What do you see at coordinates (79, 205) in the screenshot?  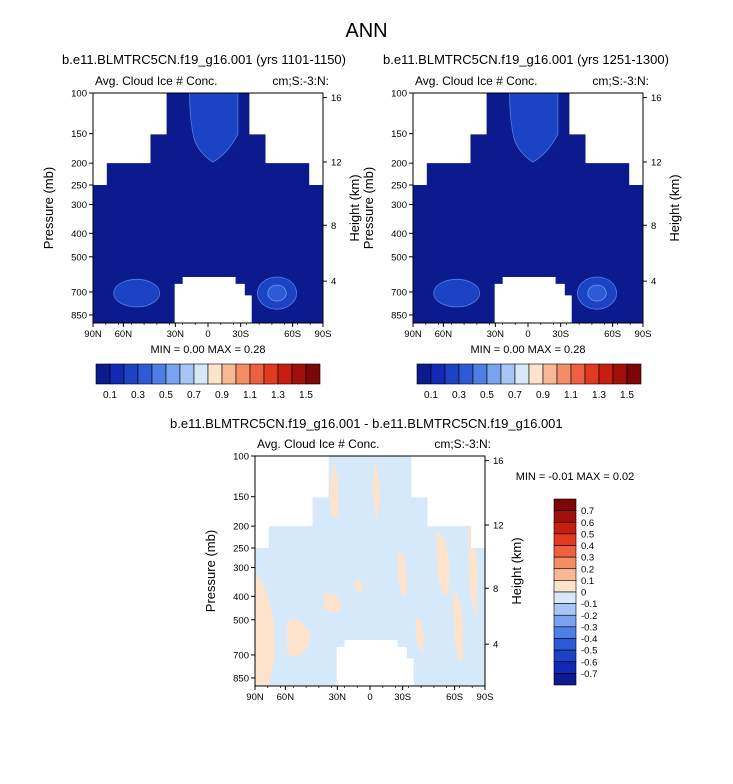 I see `panel1-ytick-label: 300` at bounding box center [79, 205].